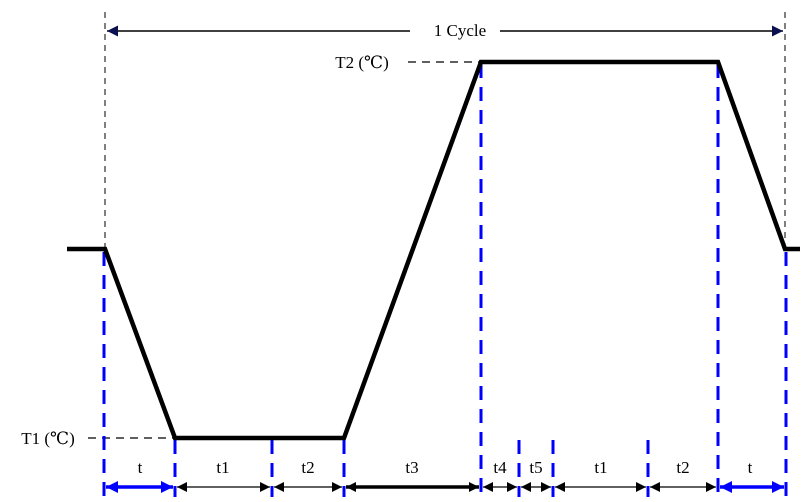 The image size is (802, 502). What do you see at coordinates (411, 467) in the screenshot?
I see `segment-label-t3: t3` at bounding box center [411, 467].